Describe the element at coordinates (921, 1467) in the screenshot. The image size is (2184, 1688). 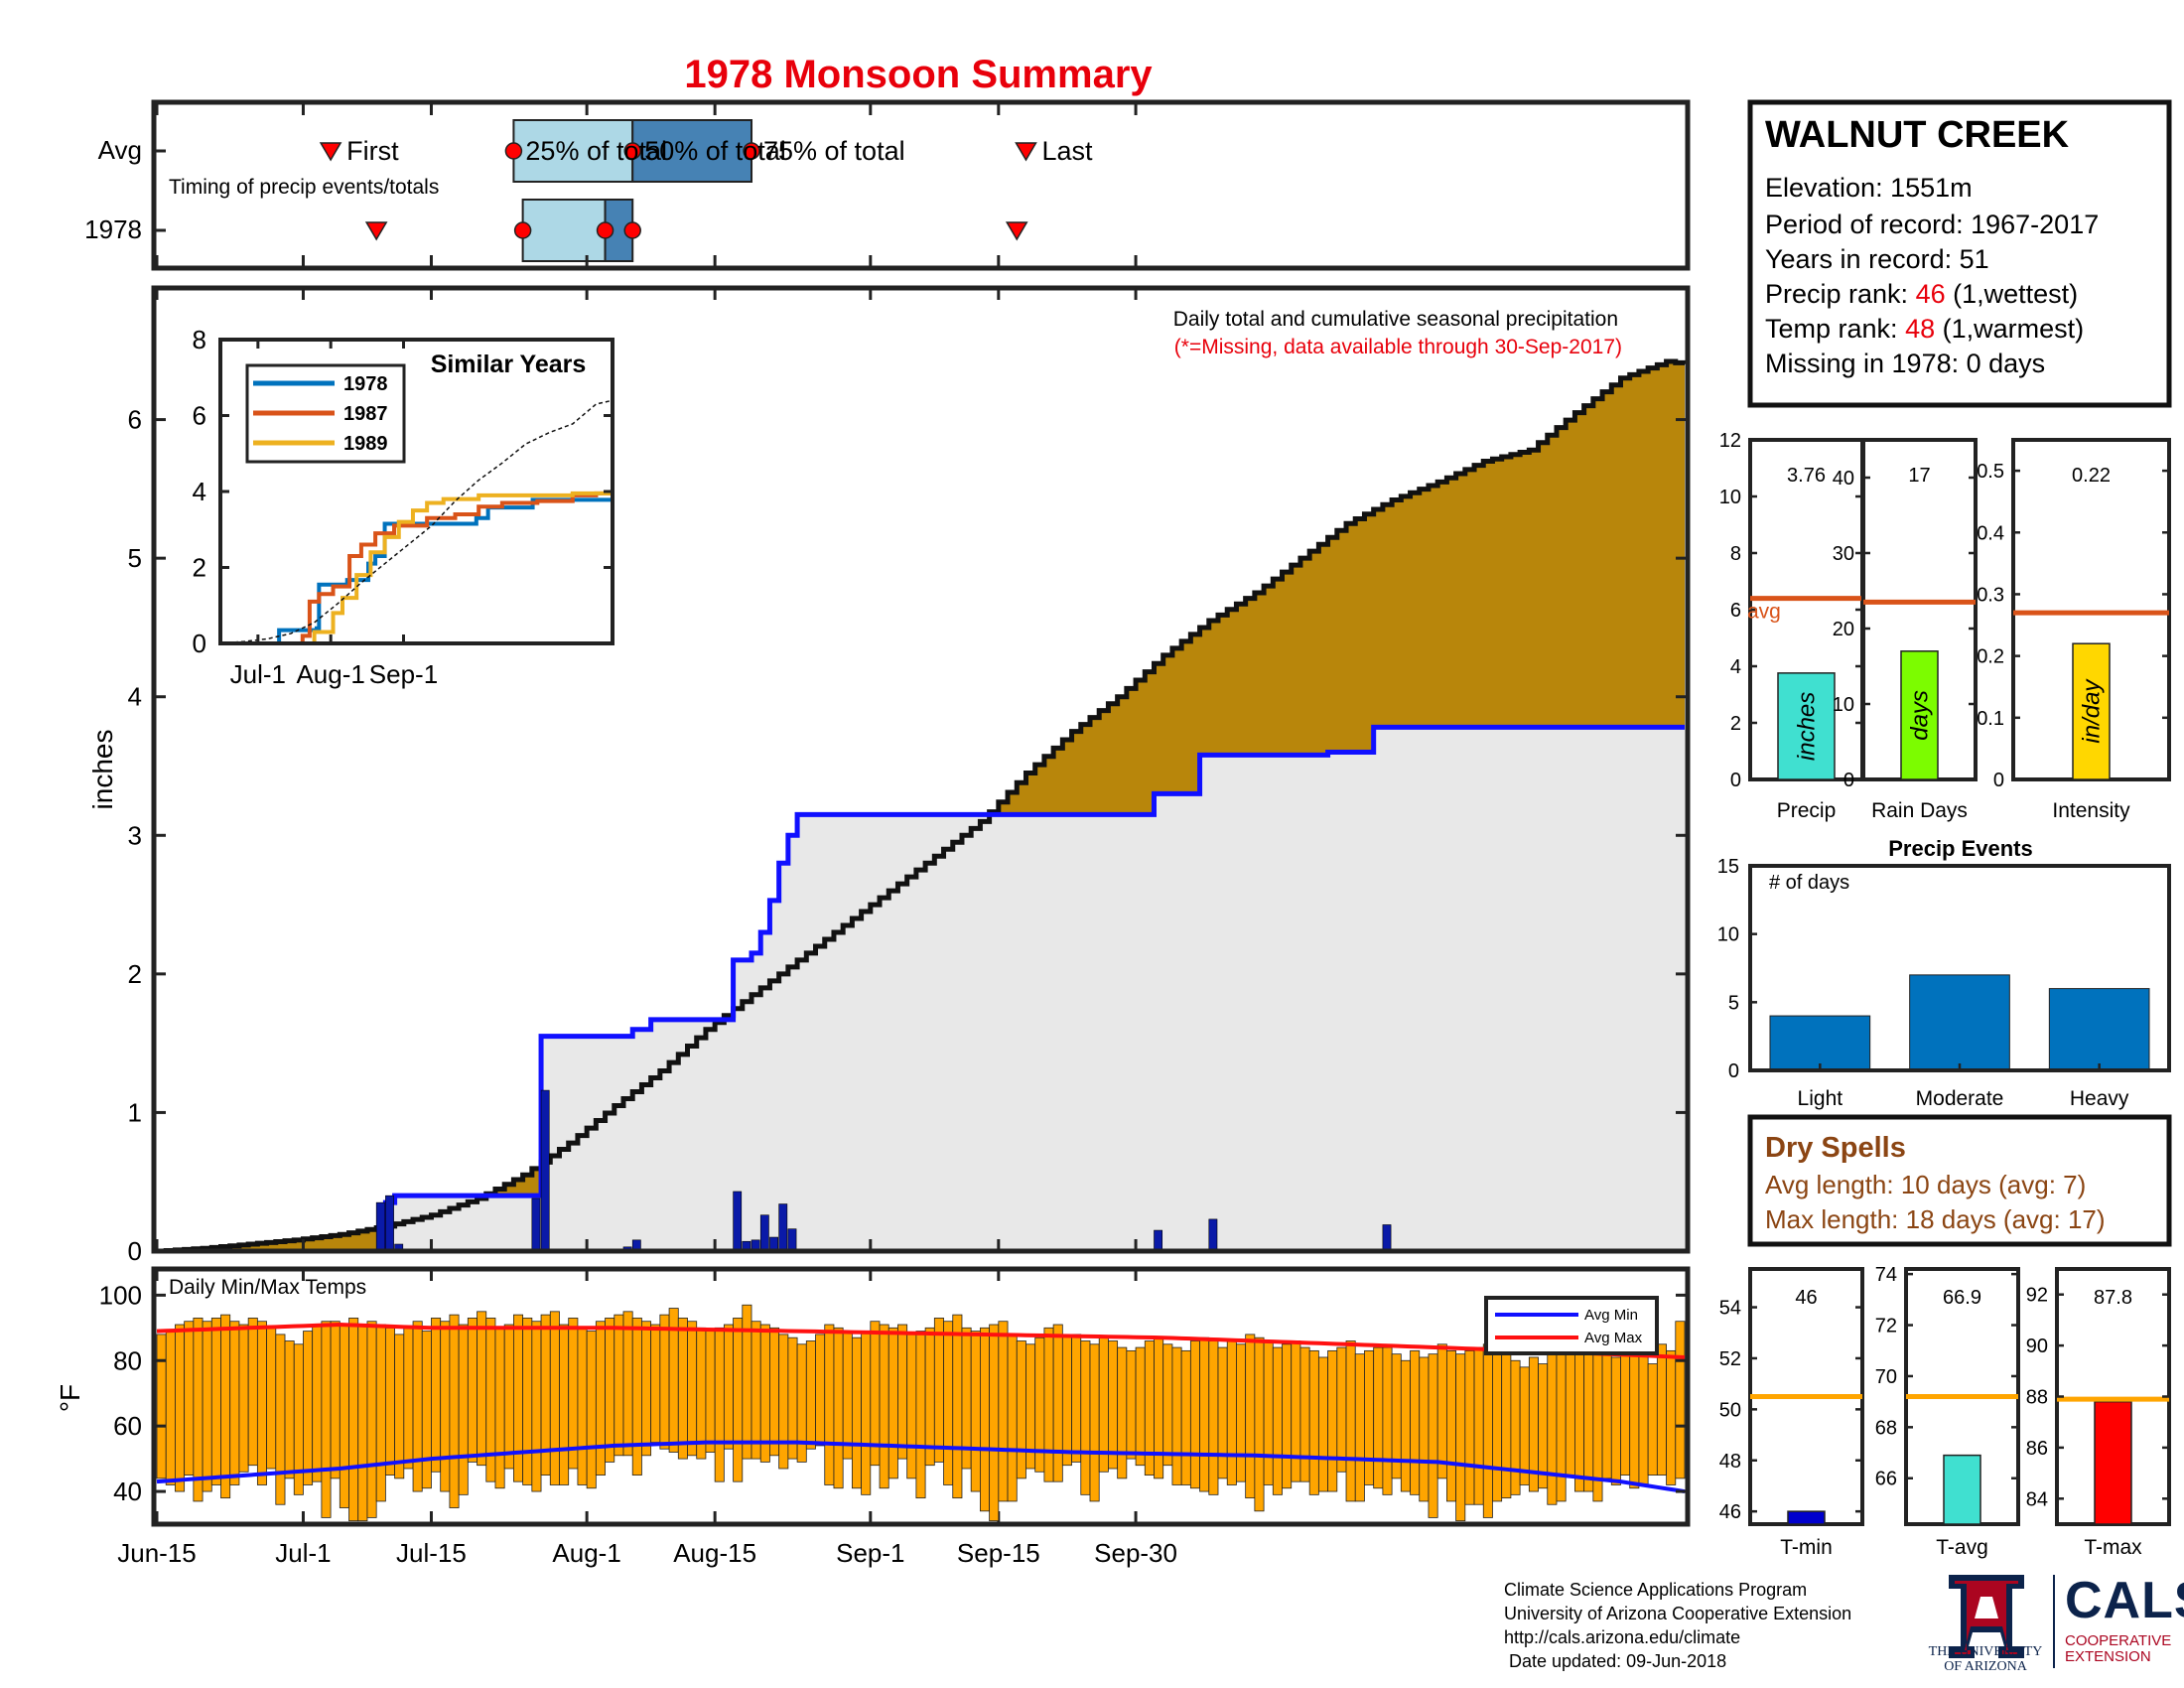
I see `avg-min-line` at that location.